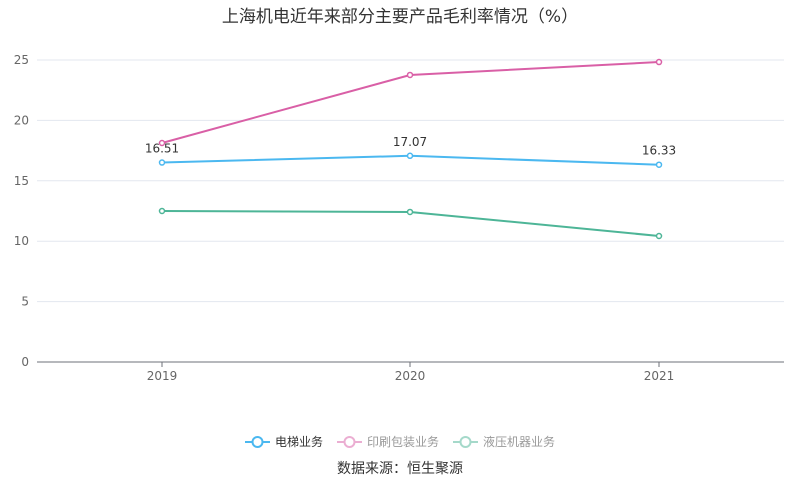 The height and width of the screenshot is (501, 800). I want to click on legend-label: 印刷包装业务, so click(402, 442).